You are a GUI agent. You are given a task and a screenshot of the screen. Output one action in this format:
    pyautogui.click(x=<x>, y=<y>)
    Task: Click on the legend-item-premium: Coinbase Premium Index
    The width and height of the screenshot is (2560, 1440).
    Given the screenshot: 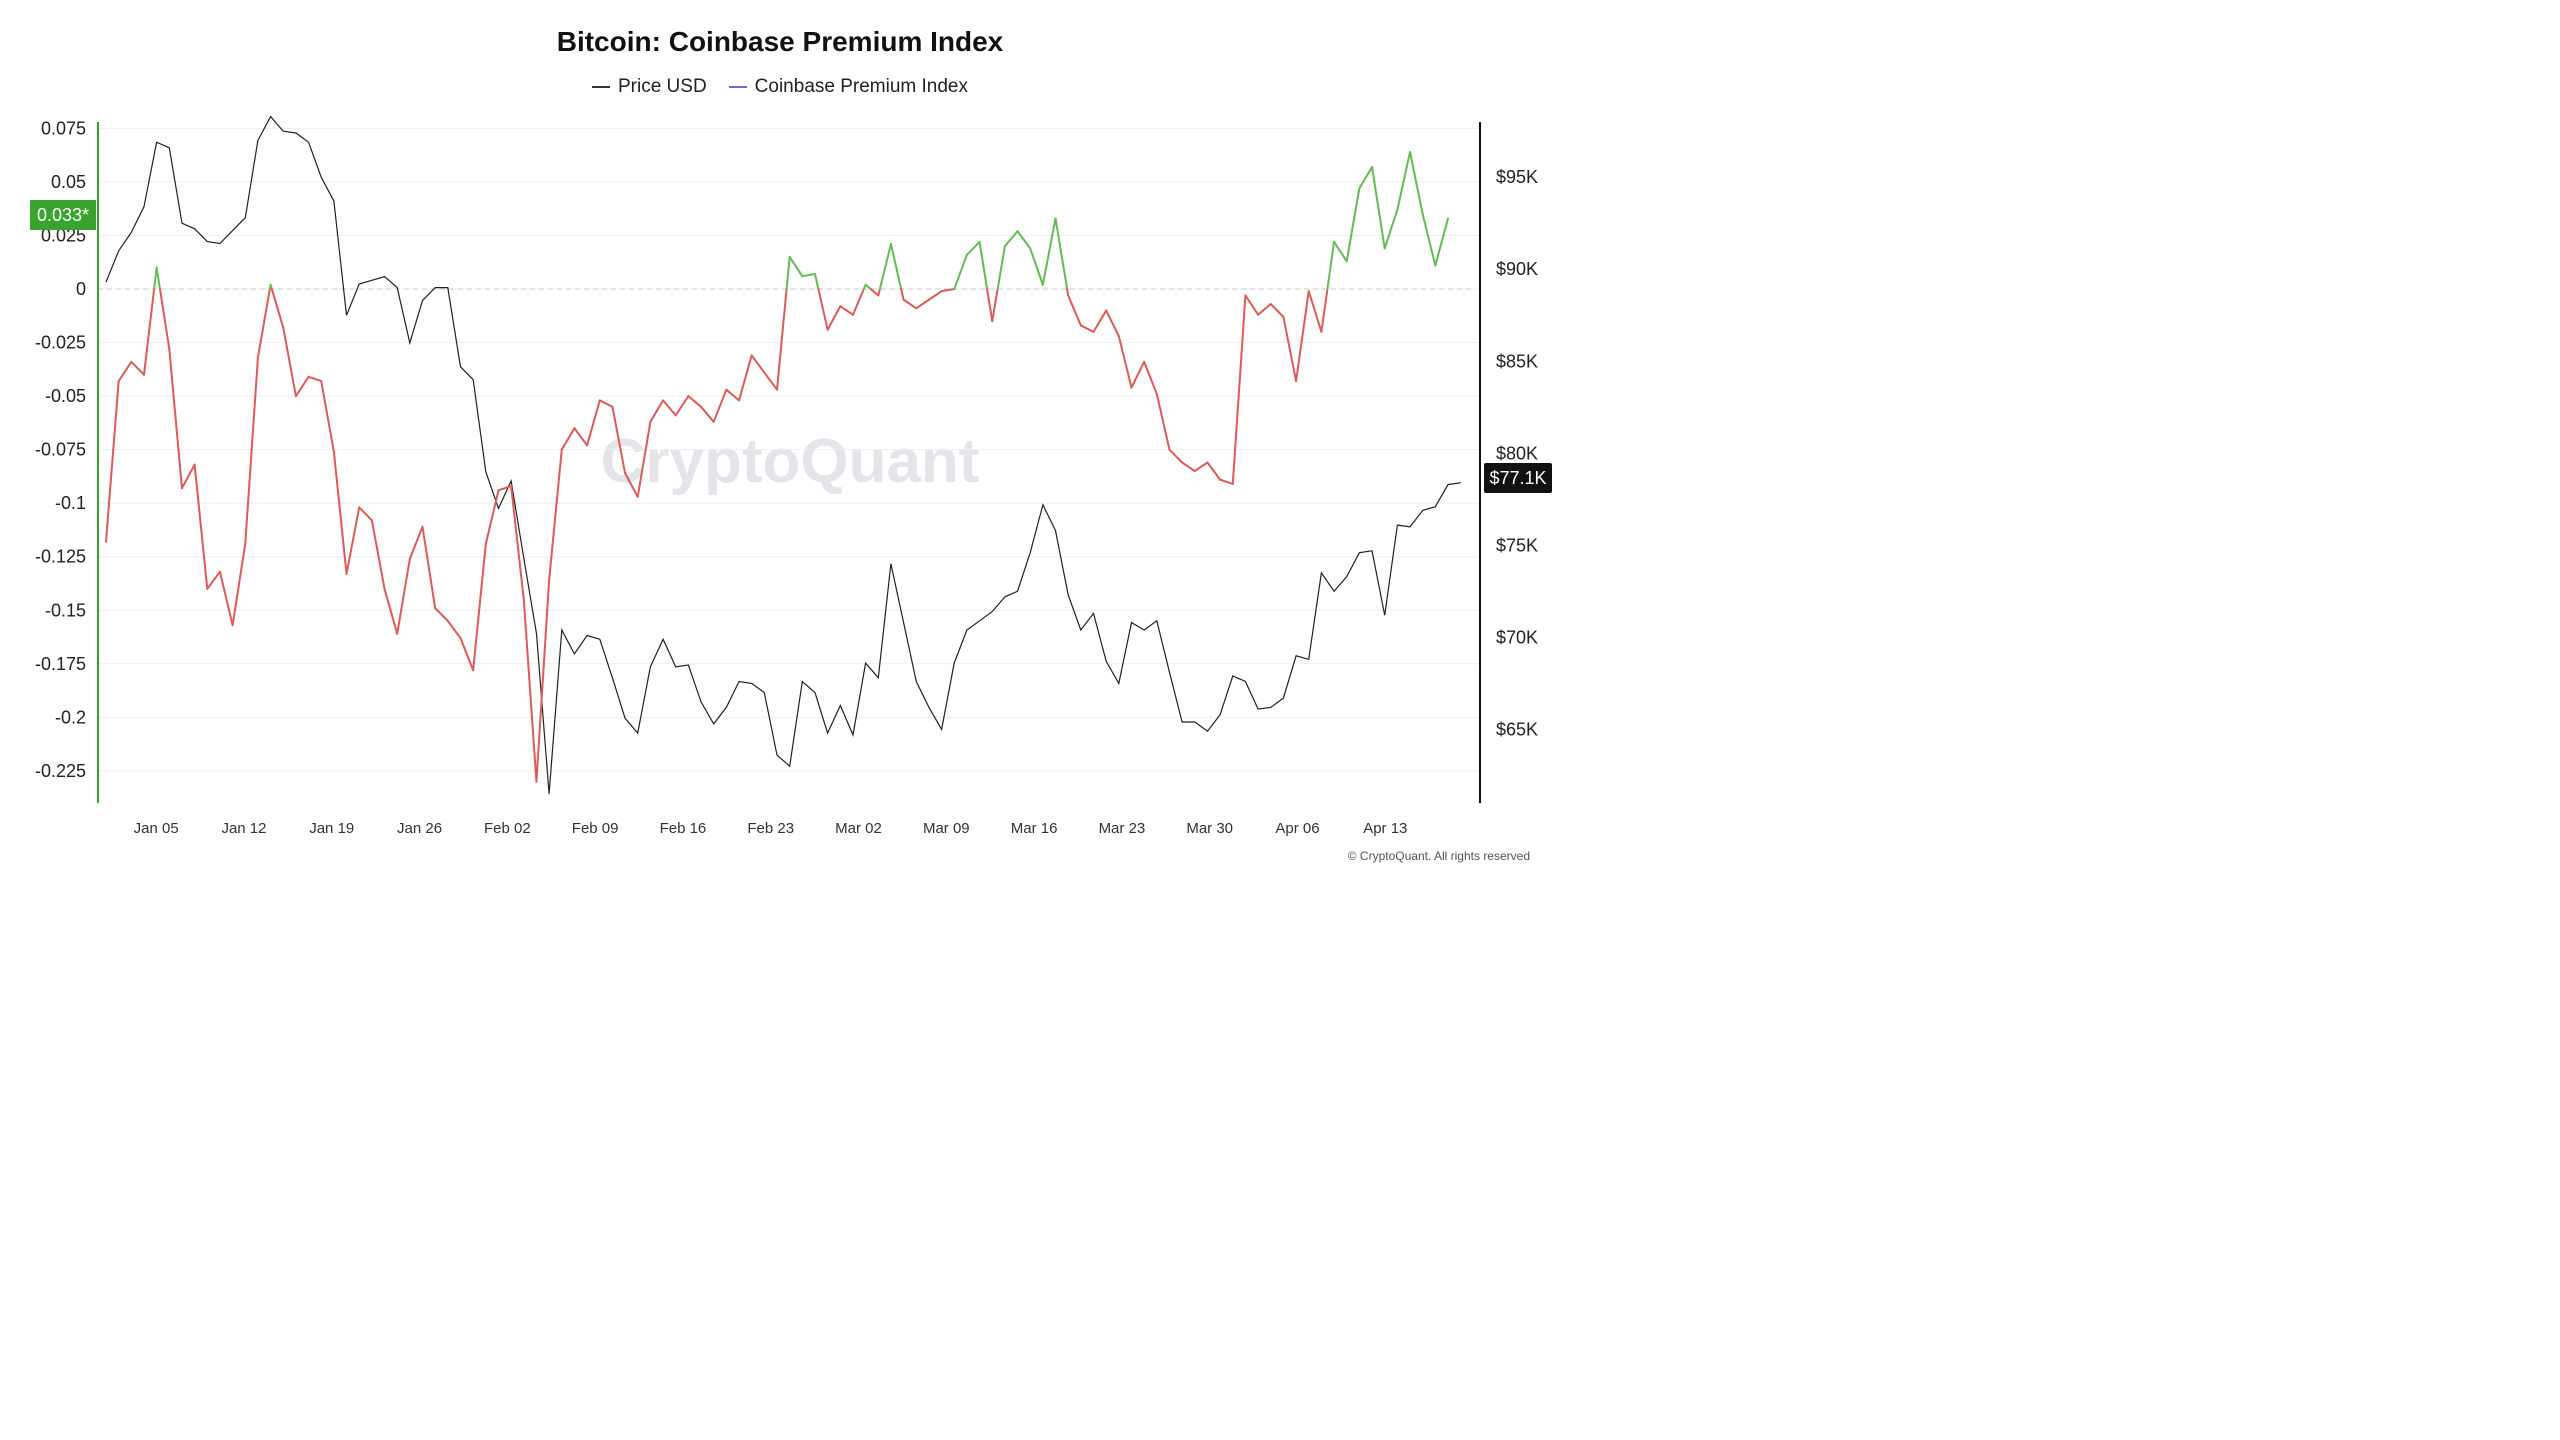 What is the action you would take?
    pyautogui.click(x=848, y=87)
    